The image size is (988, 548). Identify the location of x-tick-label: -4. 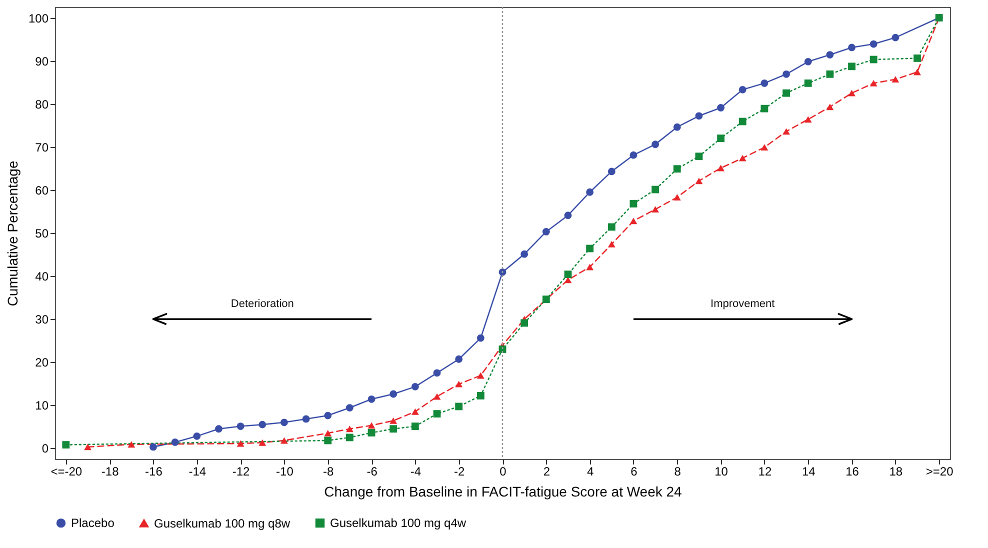
(416, 471).